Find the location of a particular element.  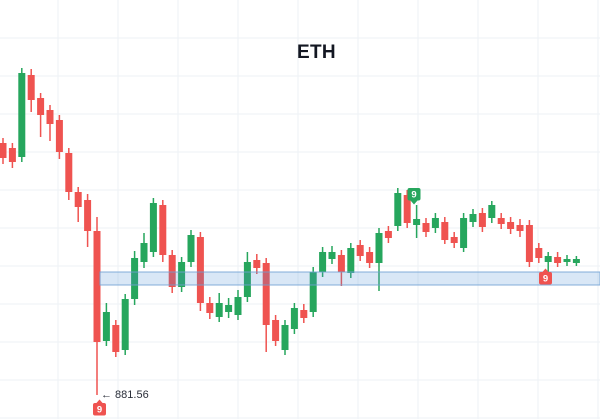

count-badge-up: 9 is located at coordinates (414, 196).